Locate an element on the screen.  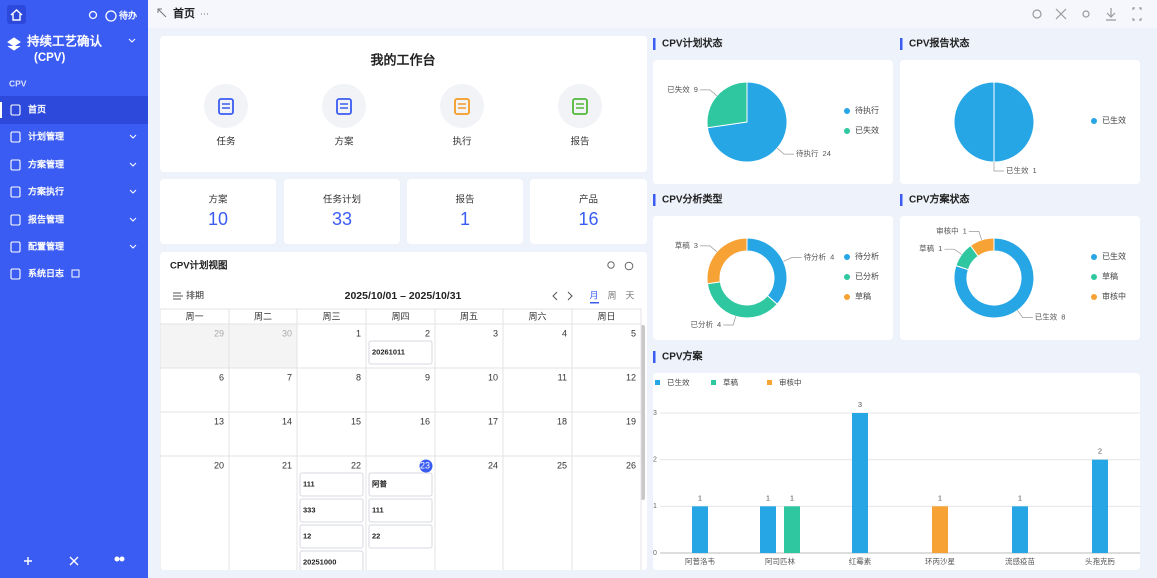
day-number: 25 is located at coordinates (562, 465).